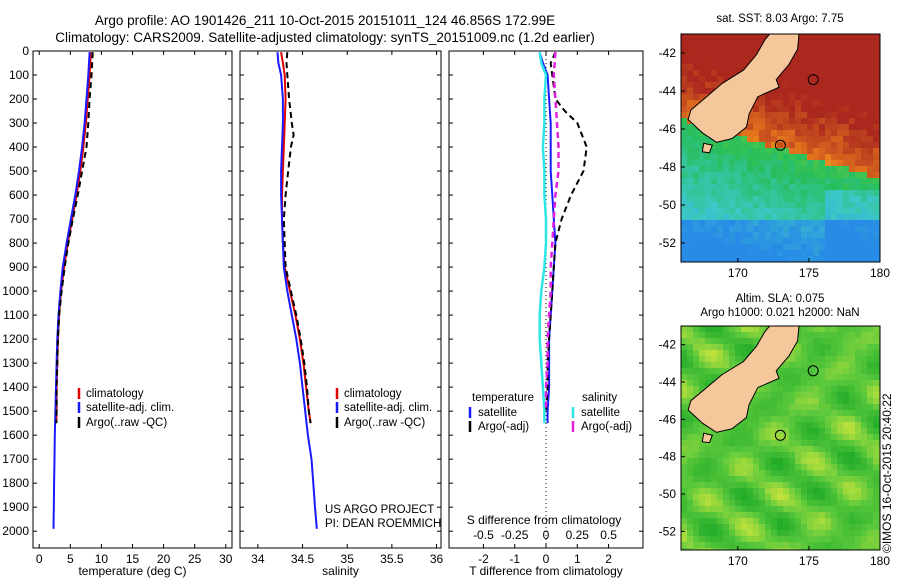 The height and width of the screenshot is (580, 900). I want to click on sst-map-argo-marker, so click(780, 145).